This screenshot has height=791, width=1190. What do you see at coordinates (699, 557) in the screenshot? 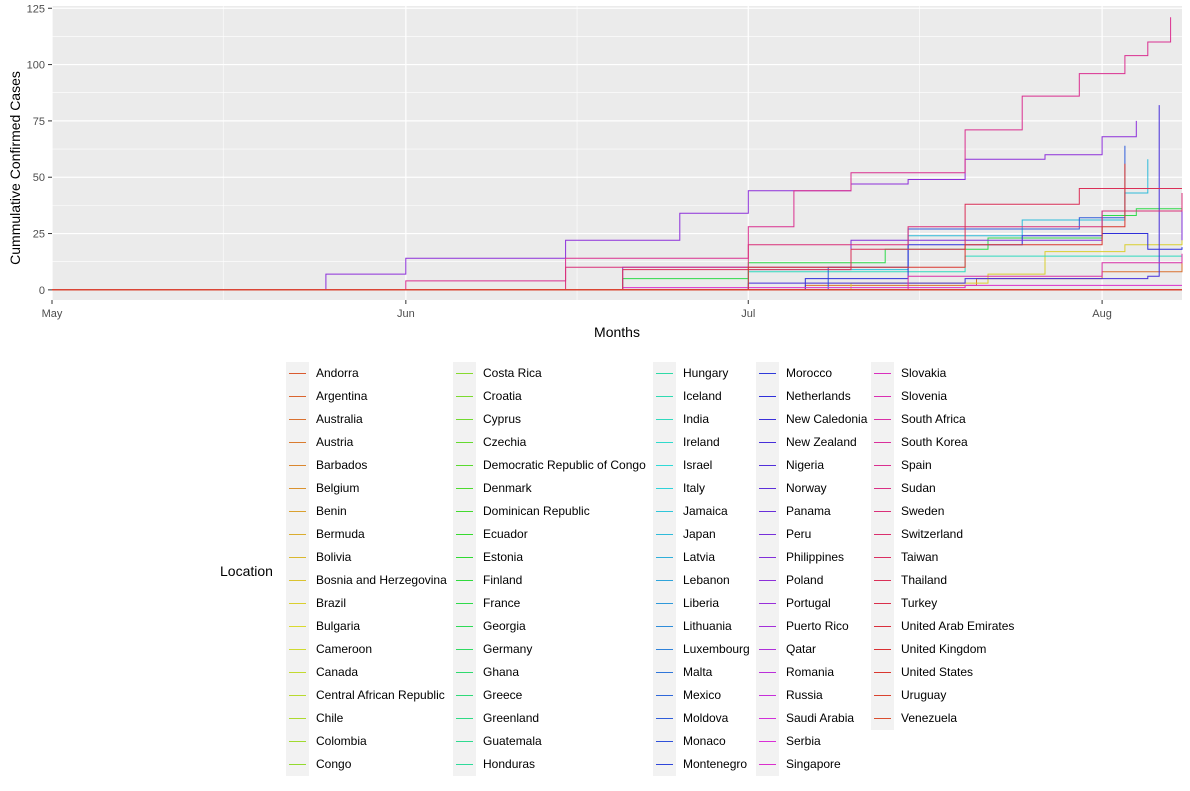
I see `legend-label: Latvia` at bounding box center [699, 557].